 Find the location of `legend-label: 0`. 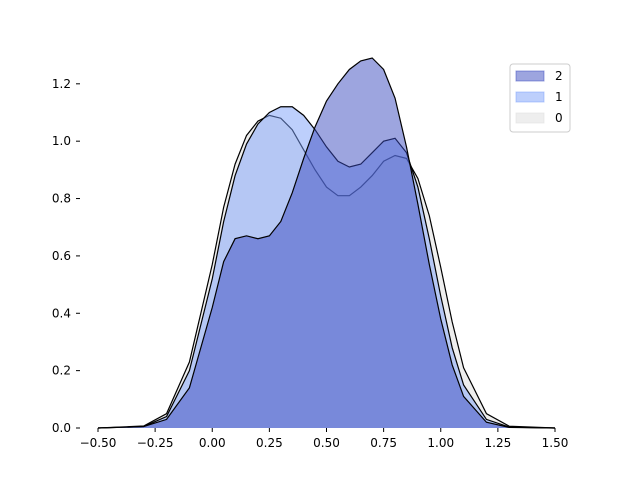

legend-label: 0 is located at coordinates (559, 118).